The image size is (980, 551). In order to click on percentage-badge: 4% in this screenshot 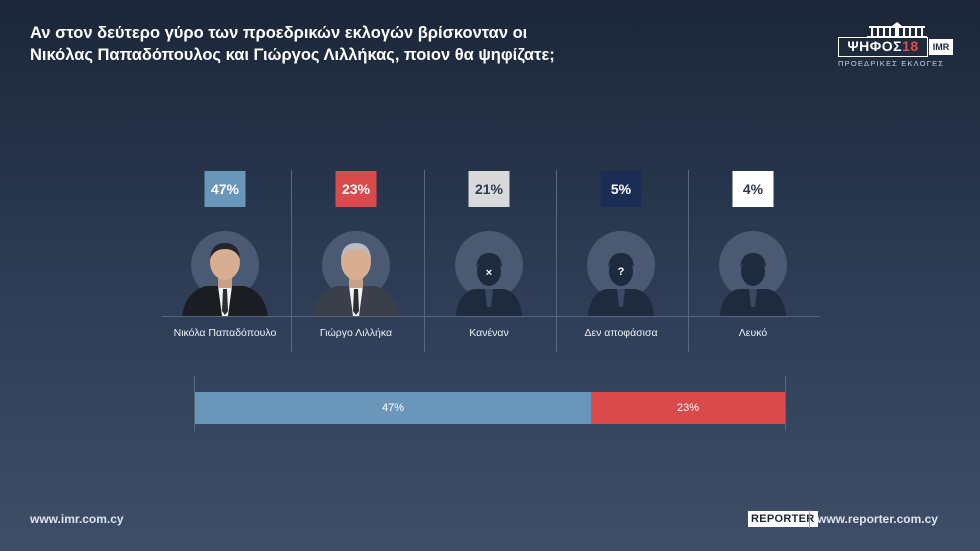, I will do `click(753, 189)`.